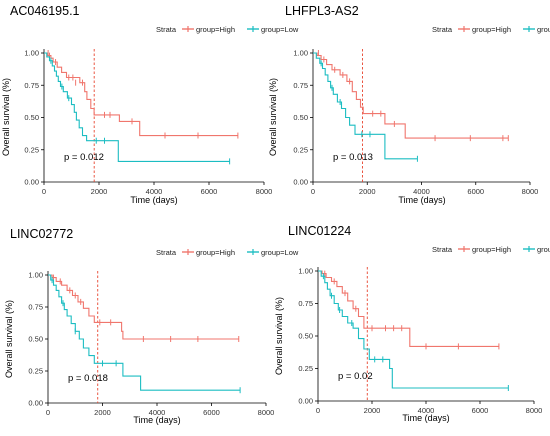 The height and width of the screenshot is (436, 550). Describe the element at coordinates (45, 11) in the screenshot. I see `panel-title: AC046195.1` at that location.